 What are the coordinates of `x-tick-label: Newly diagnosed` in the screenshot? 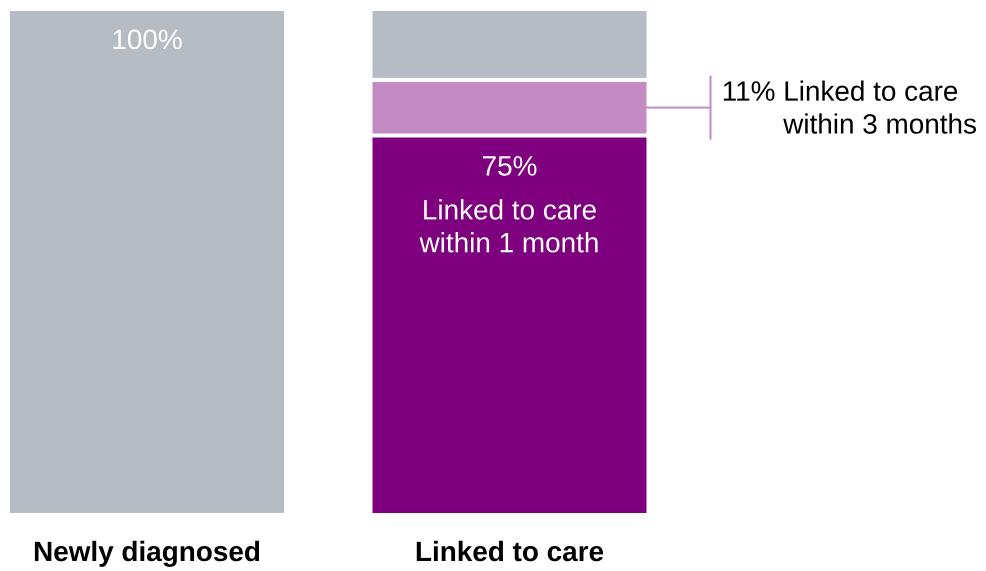 It's located at (147, 553).